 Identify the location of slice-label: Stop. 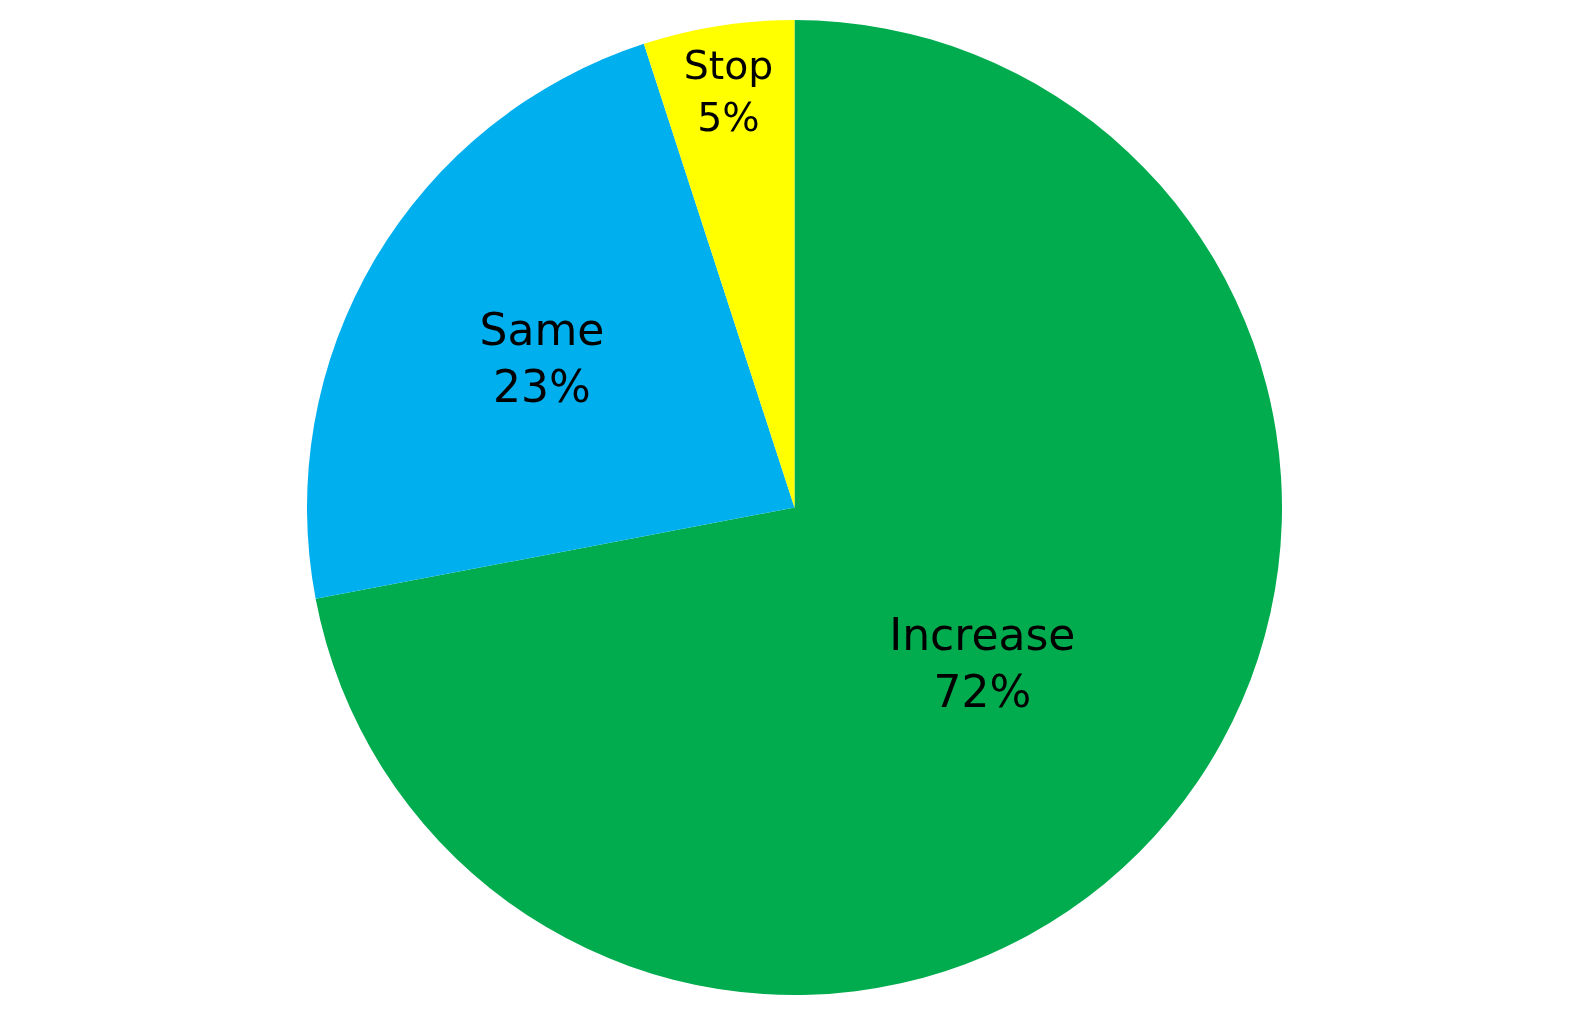
(728, 65).